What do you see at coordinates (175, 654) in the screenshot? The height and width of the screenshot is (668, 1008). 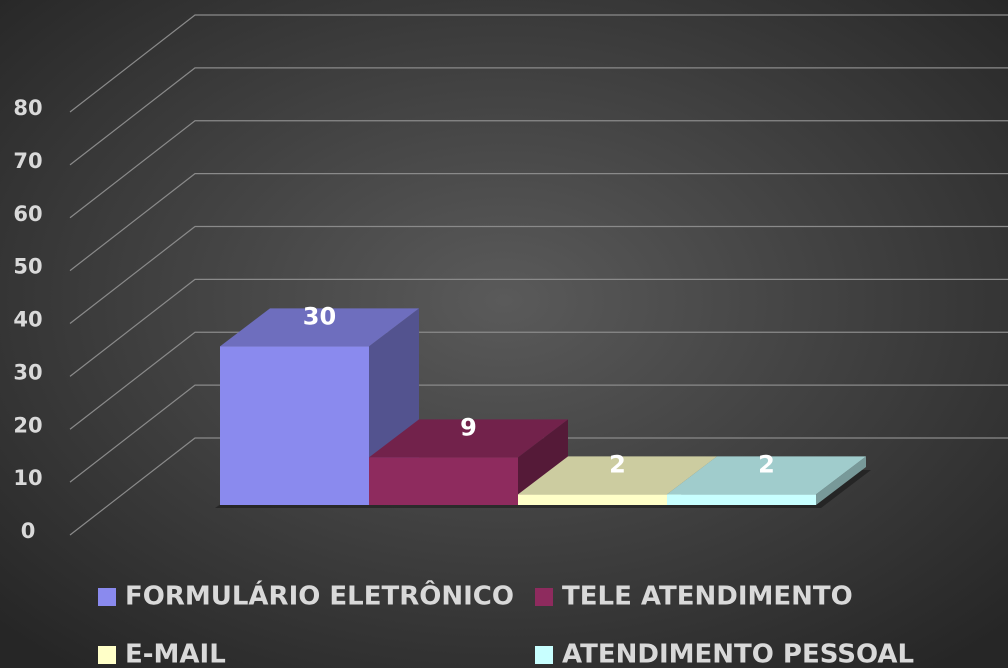 I see `legend-label: E-MAIL` at bounding box center [175, 654].